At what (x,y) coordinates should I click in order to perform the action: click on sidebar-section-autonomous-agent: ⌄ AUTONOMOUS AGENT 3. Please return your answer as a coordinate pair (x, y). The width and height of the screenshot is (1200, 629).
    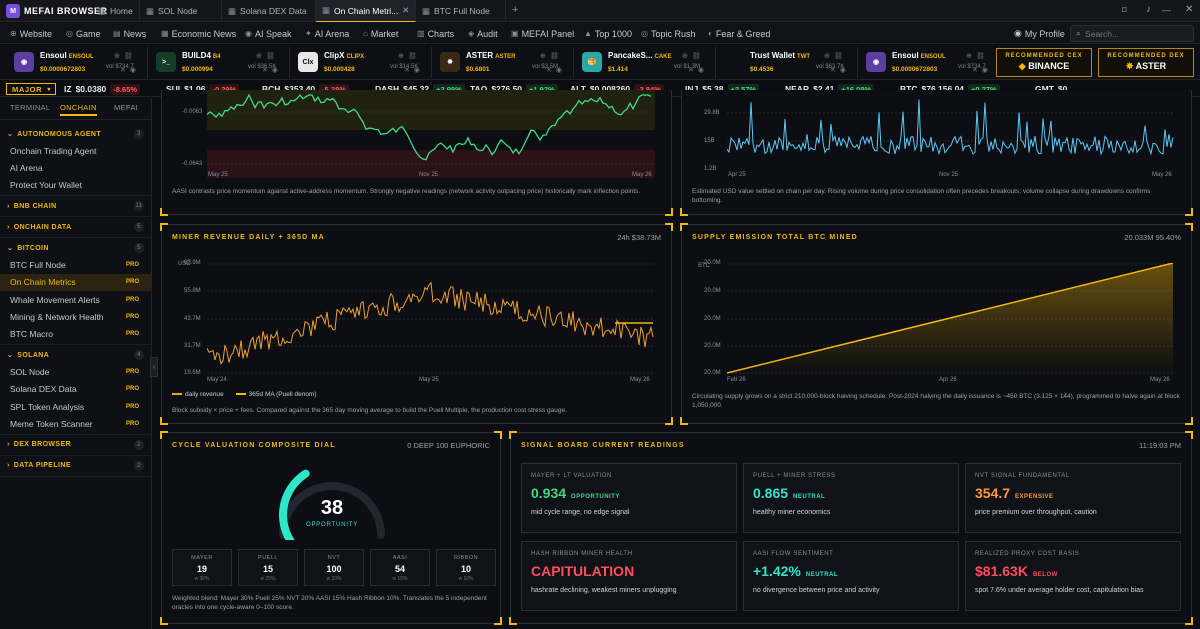
    Looking at the image, I should click on (76, 134).